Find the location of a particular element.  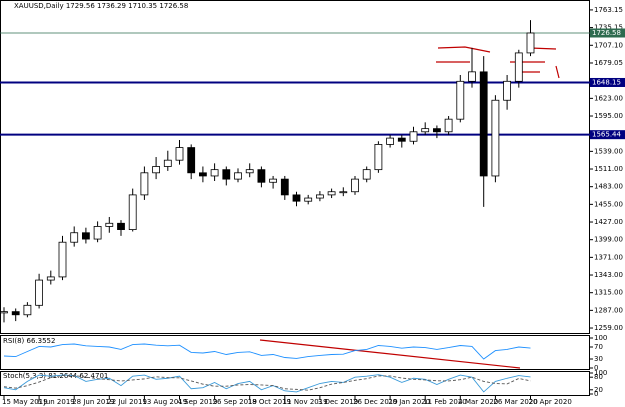

y-tick-label: 1483.00 is located at coordinates (608, 187).